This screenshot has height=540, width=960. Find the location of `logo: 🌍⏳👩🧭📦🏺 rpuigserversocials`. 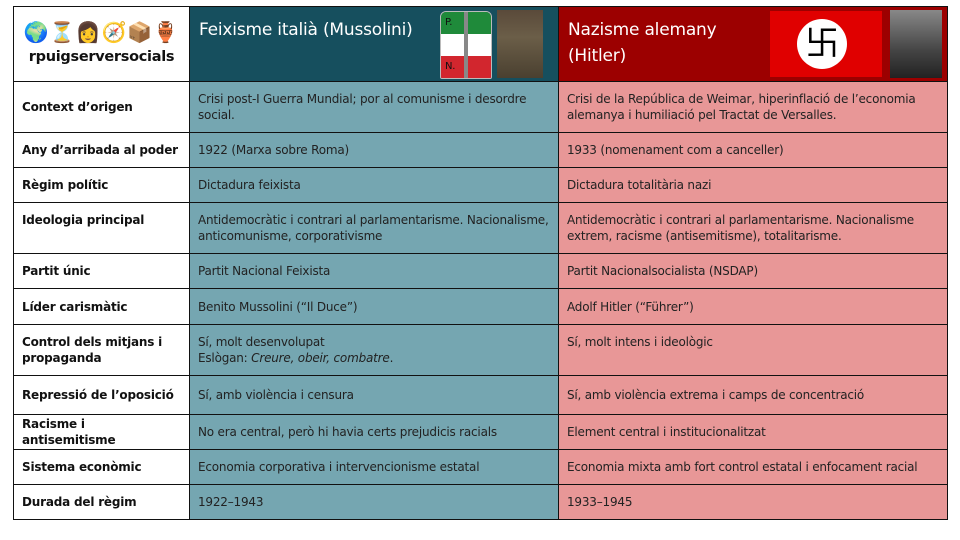

logo: 🌍⏳👩🧭📦🏺 rpuigserversocials is located at coordinates (101, 44).